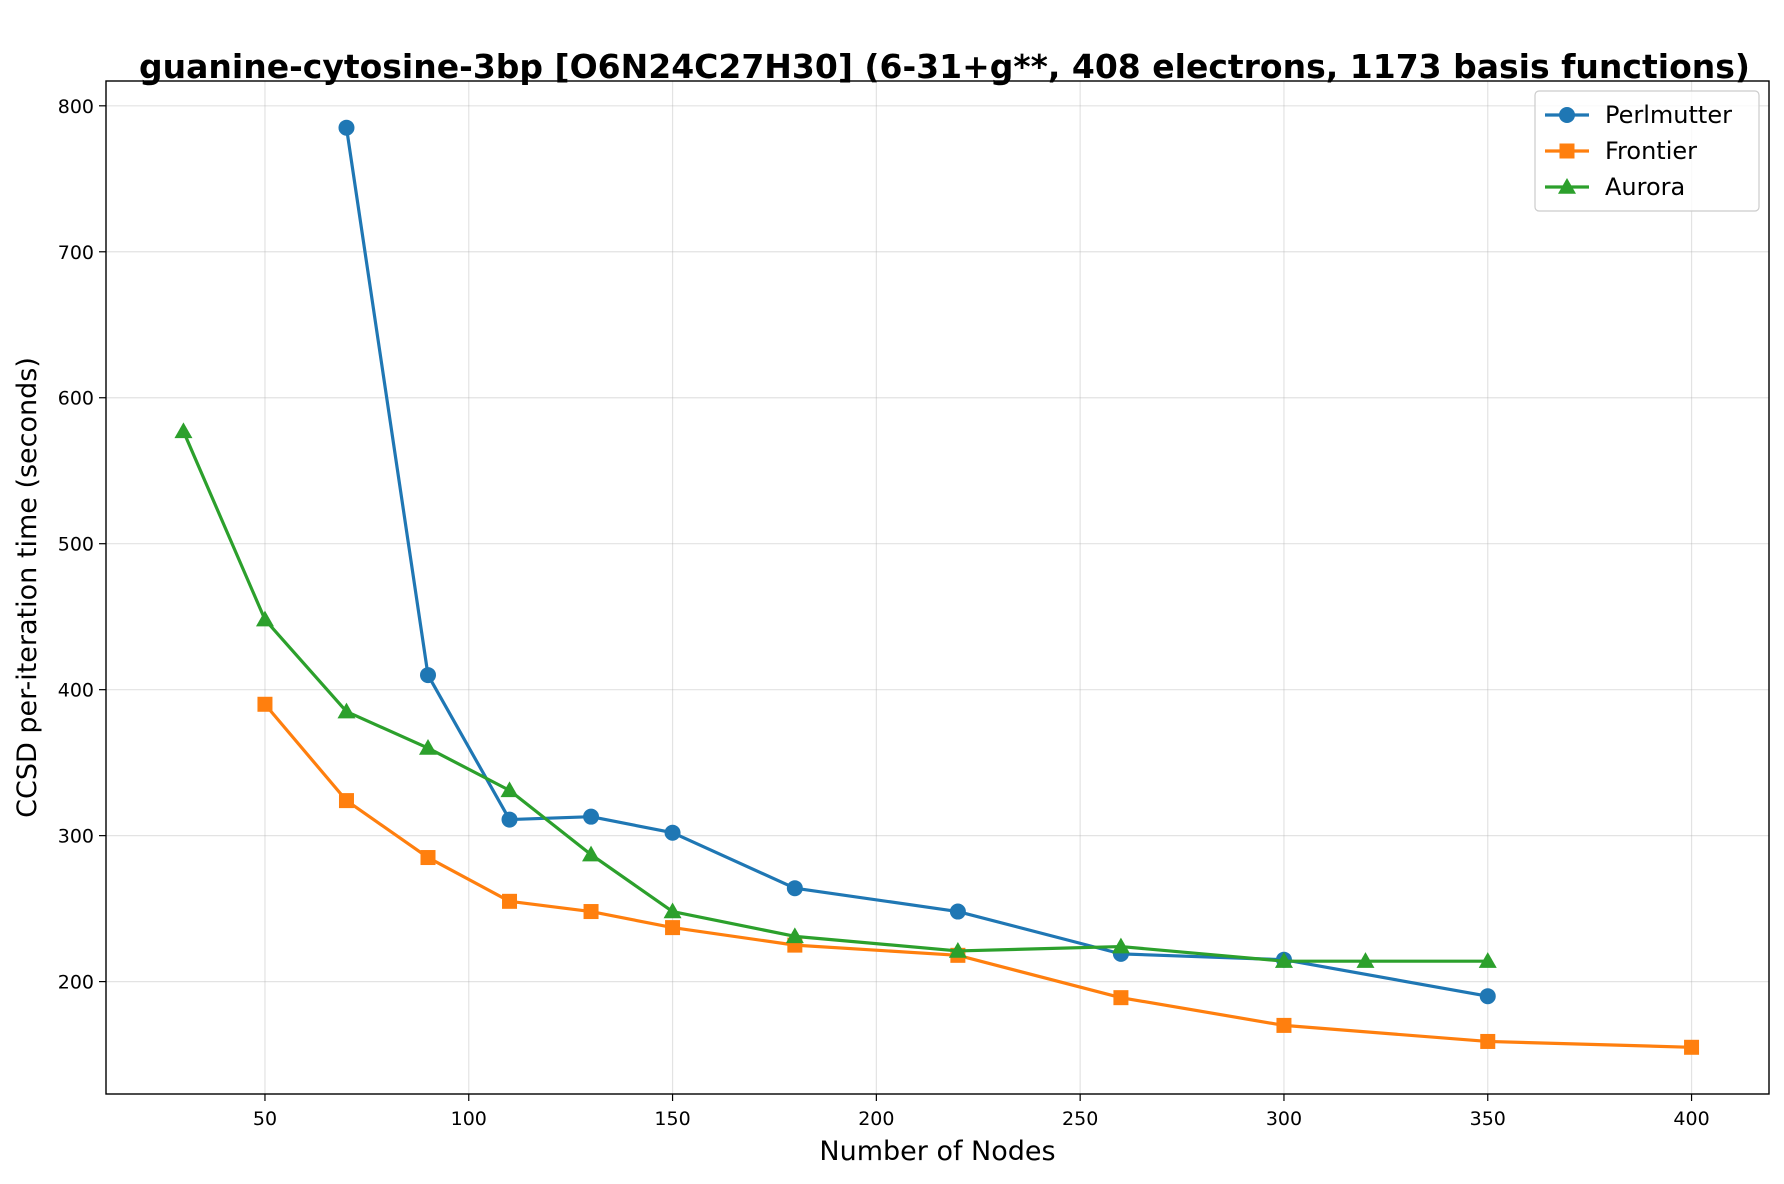  I want to click on legend: Perlmutter Frontier Aurora, so click(1647, 151).